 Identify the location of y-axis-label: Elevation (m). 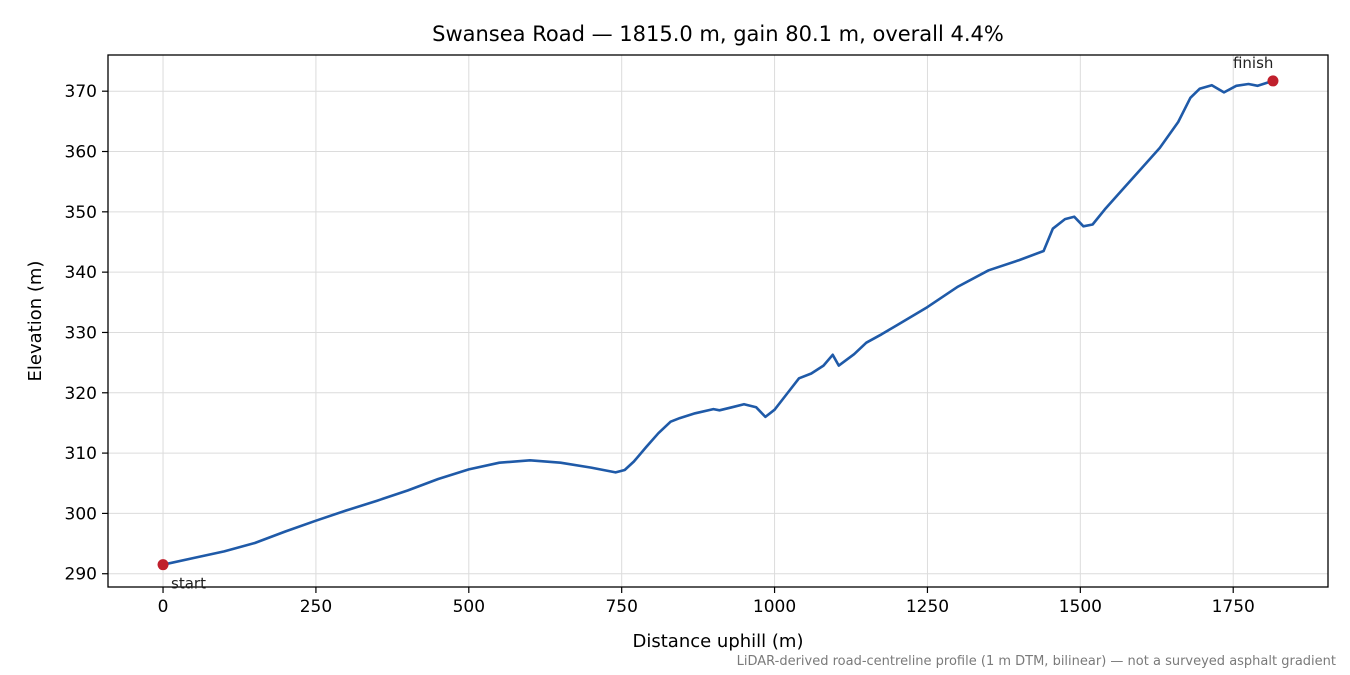
(35, 321).